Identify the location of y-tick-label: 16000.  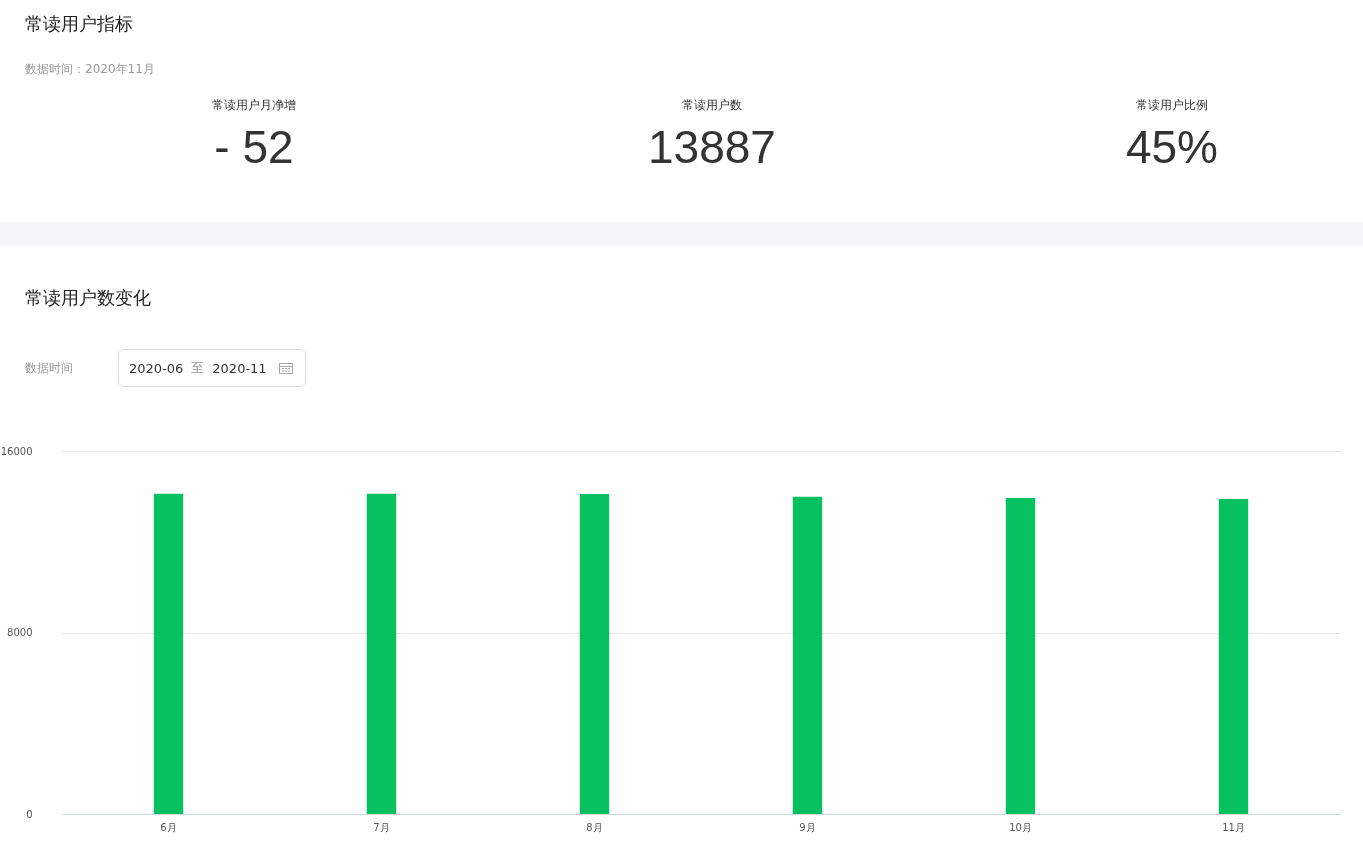
(16, 451).